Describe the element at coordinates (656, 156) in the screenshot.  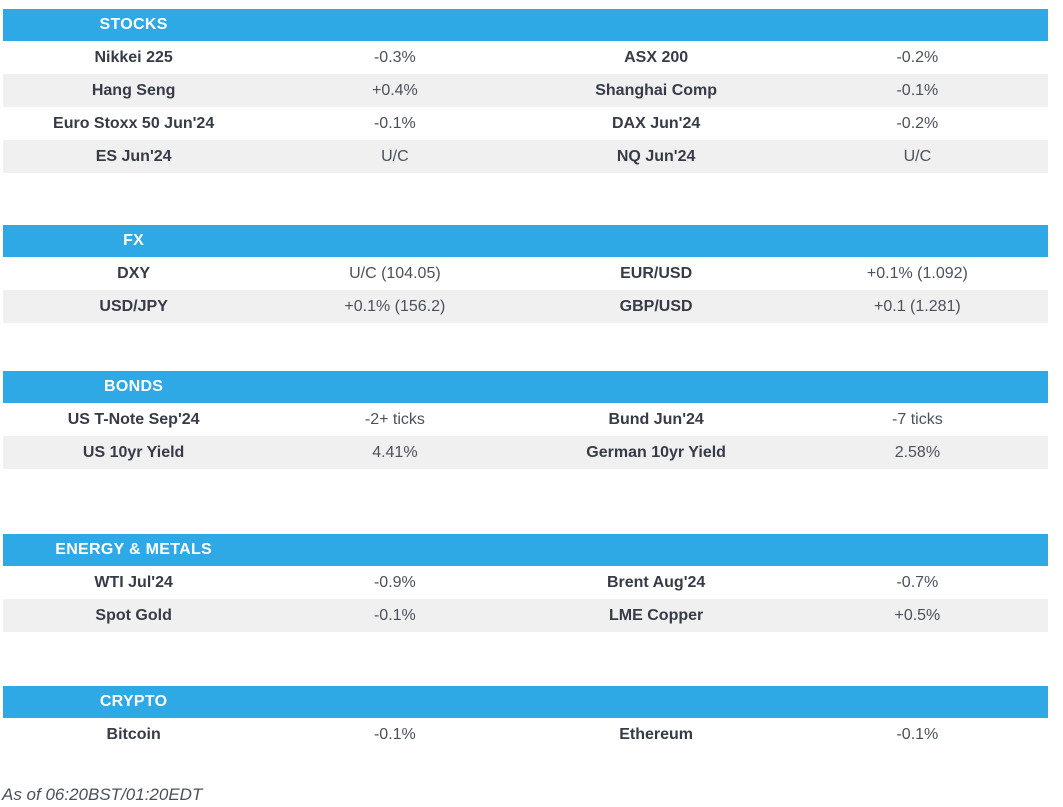
I see `instrument-name: NQ Jun'24` at that location.